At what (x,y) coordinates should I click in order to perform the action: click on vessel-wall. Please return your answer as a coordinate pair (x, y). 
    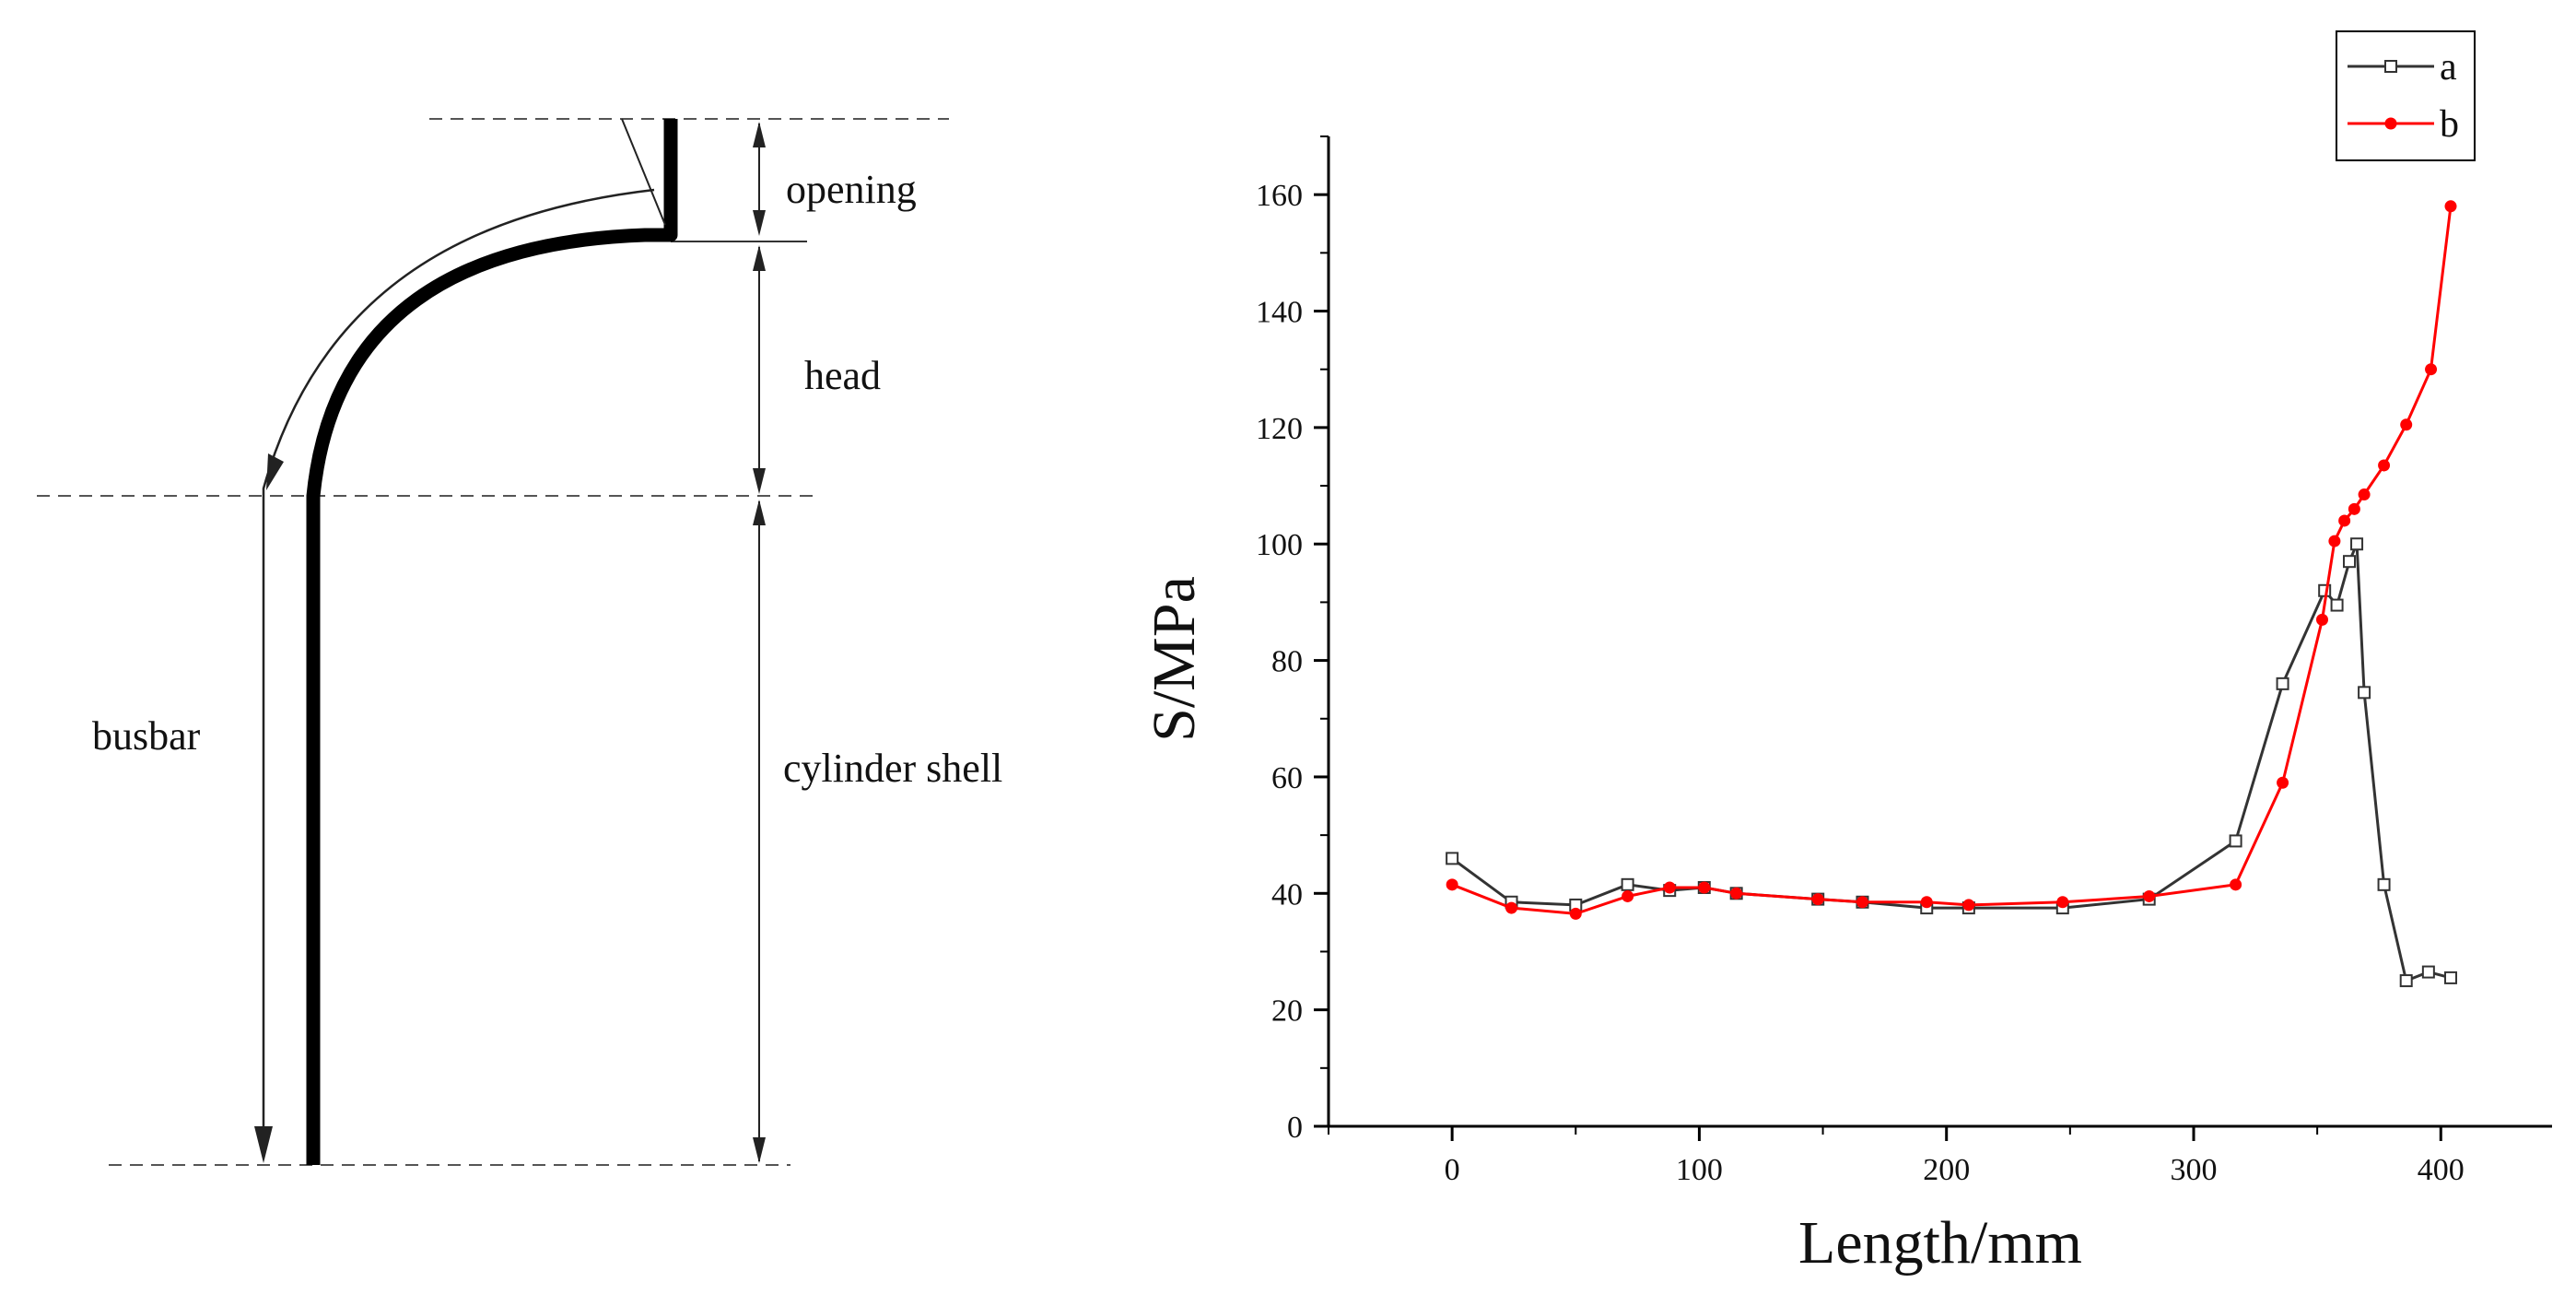
    Looking at the image, I should click on (492, 642).